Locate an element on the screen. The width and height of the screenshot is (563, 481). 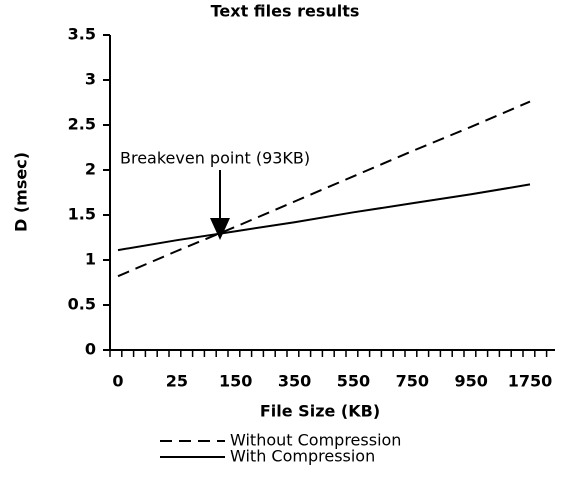
series-line is located at coordinates (324, 217).